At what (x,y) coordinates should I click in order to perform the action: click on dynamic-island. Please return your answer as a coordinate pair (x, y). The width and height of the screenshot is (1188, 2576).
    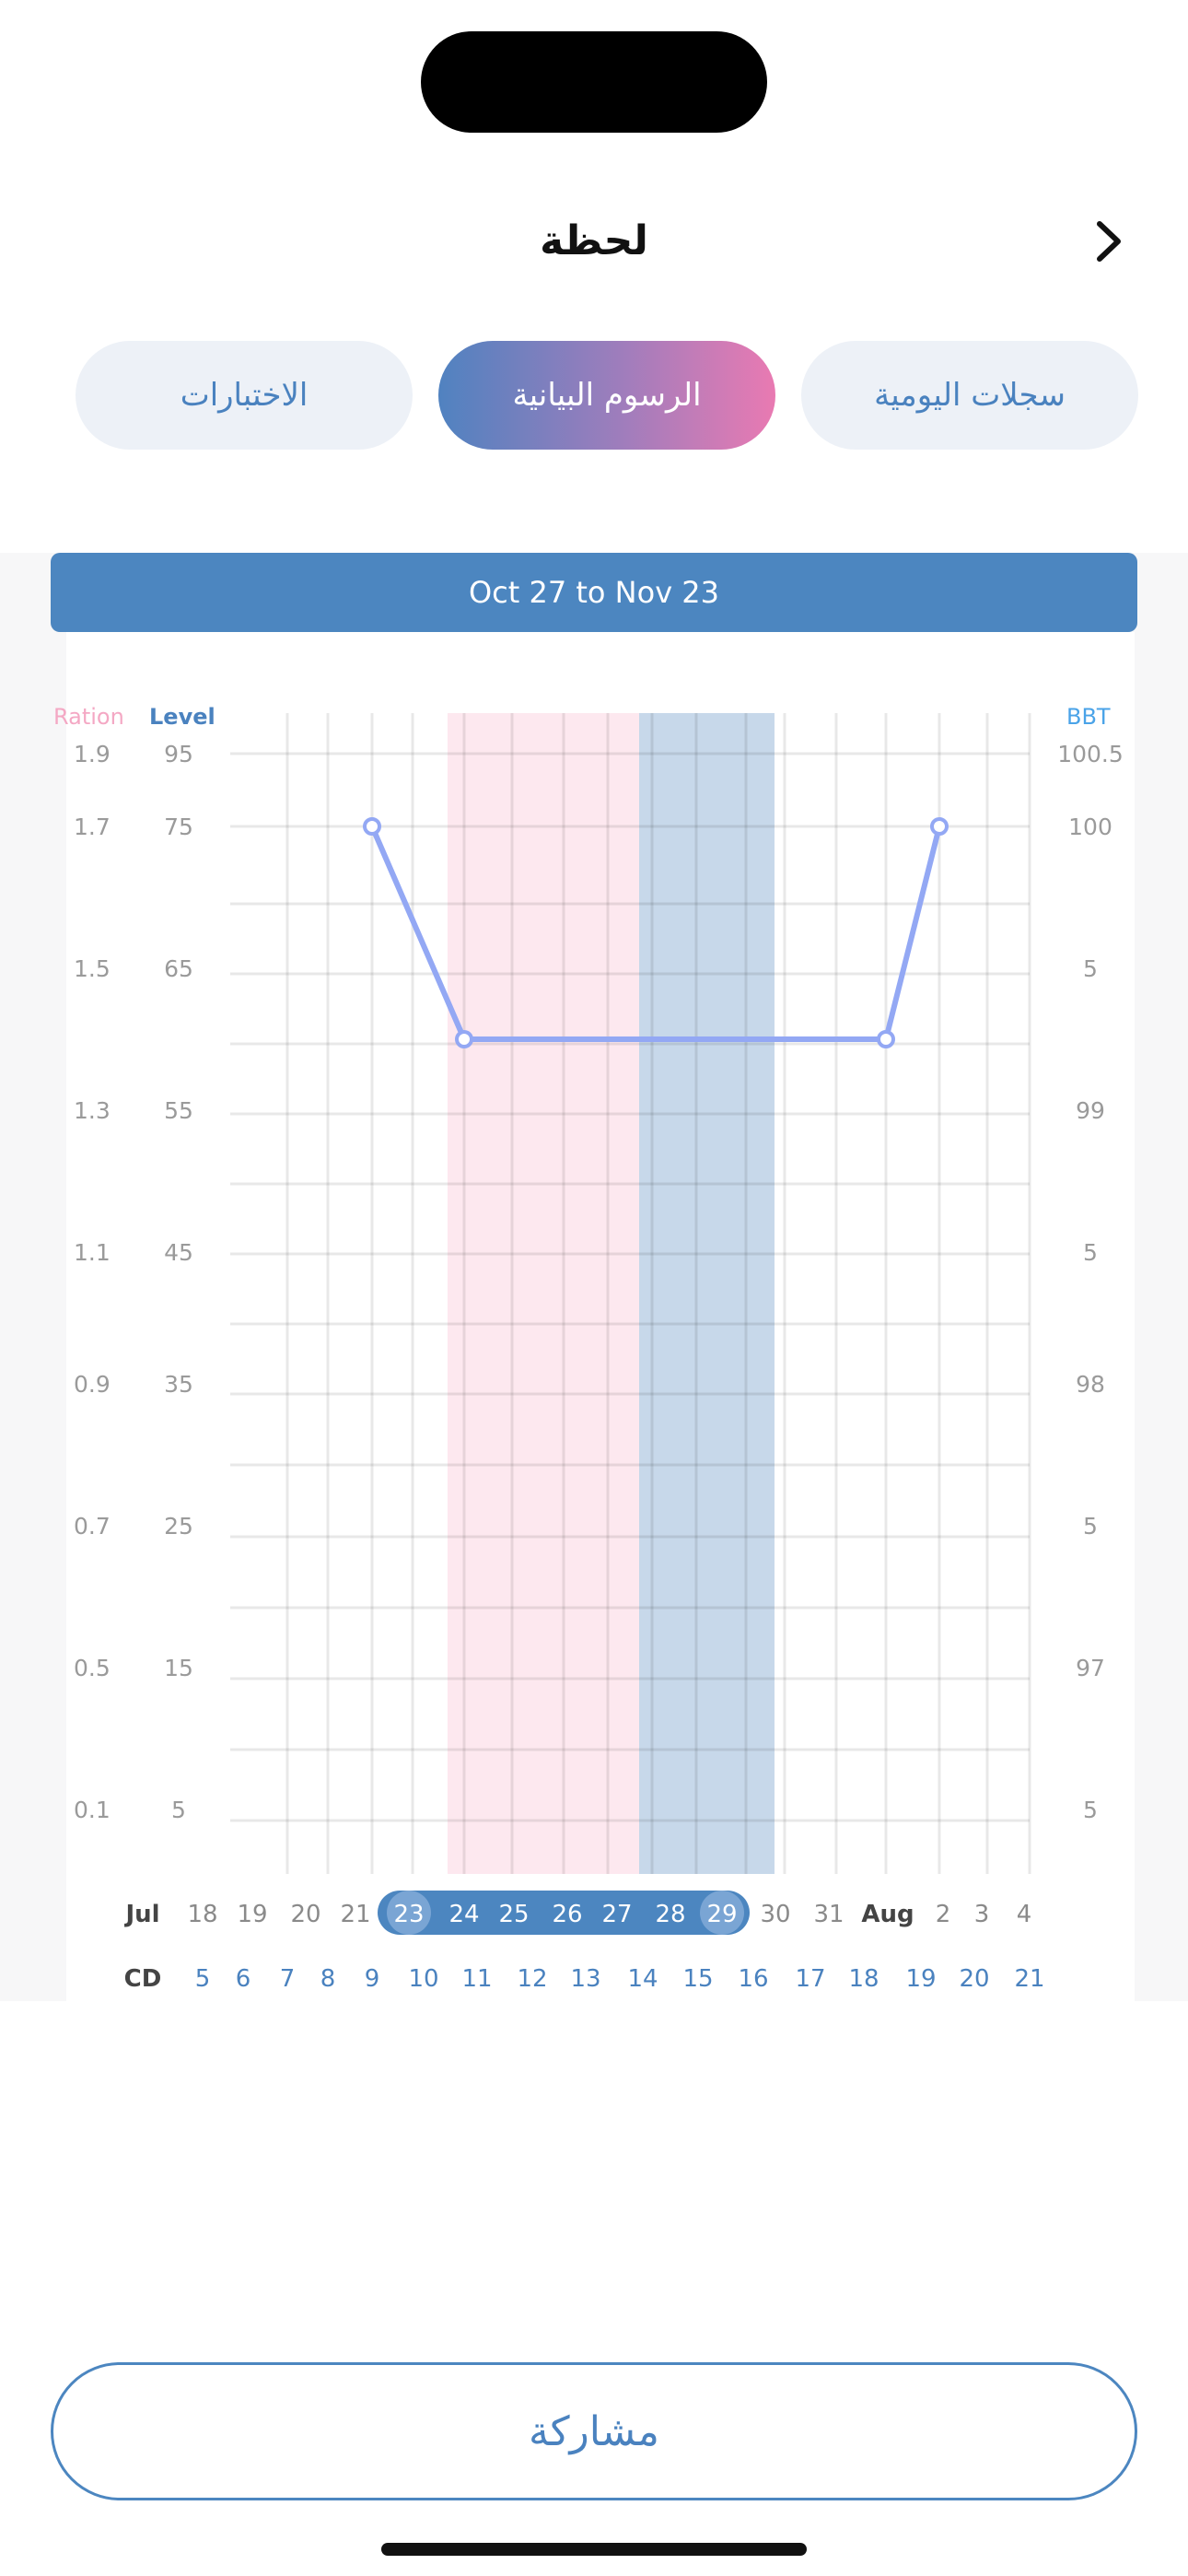
    Looking at the image, I should click on (594, 82).